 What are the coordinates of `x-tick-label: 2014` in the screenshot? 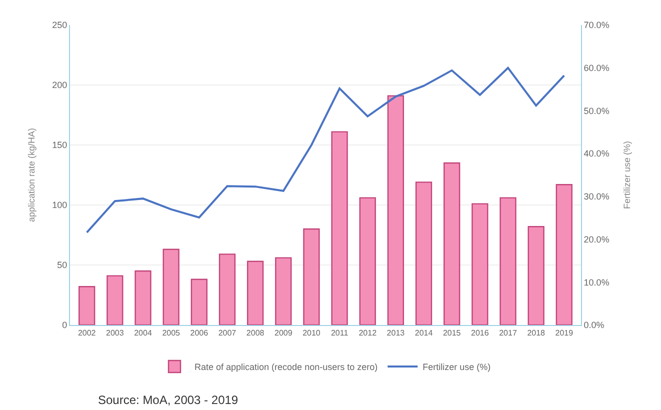 It's located at (424, 333).